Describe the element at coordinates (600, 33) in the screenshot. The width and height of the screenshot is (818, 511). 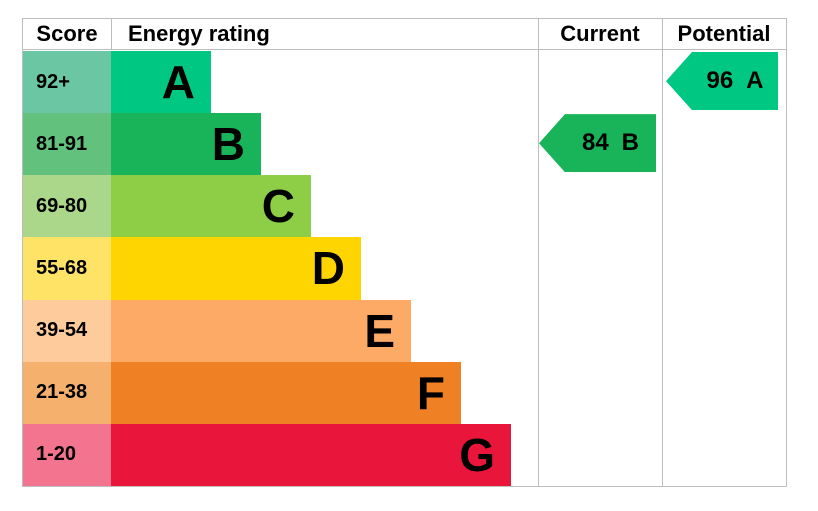
I see `current-column-header: Current` at that location.